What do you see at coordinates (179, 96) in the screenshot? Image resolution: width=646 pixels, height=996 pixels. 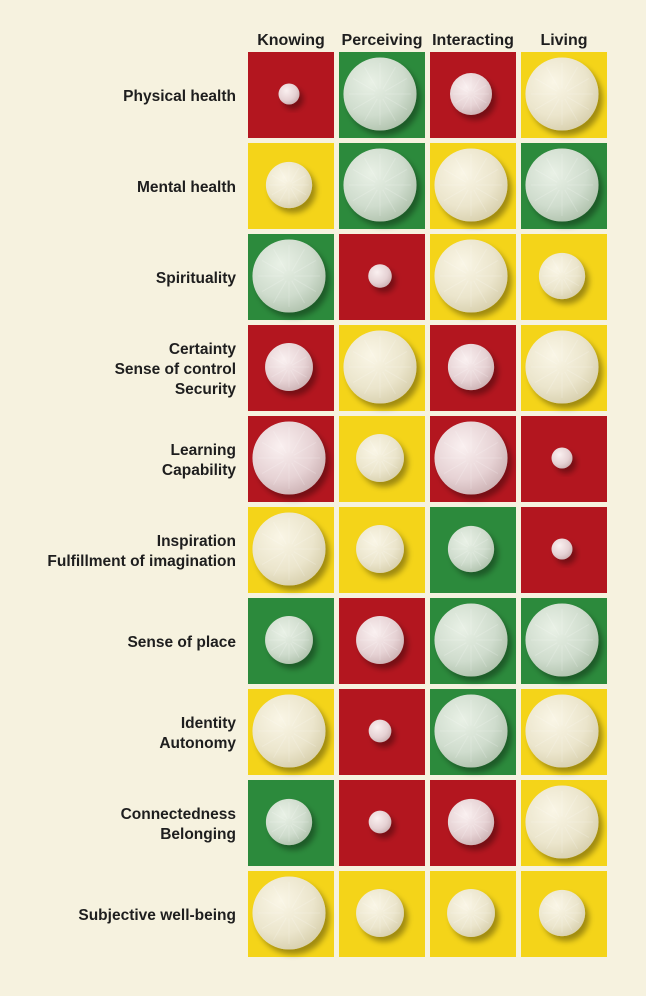 I see `row-label: Physical health` at bounding box center [179, 96].